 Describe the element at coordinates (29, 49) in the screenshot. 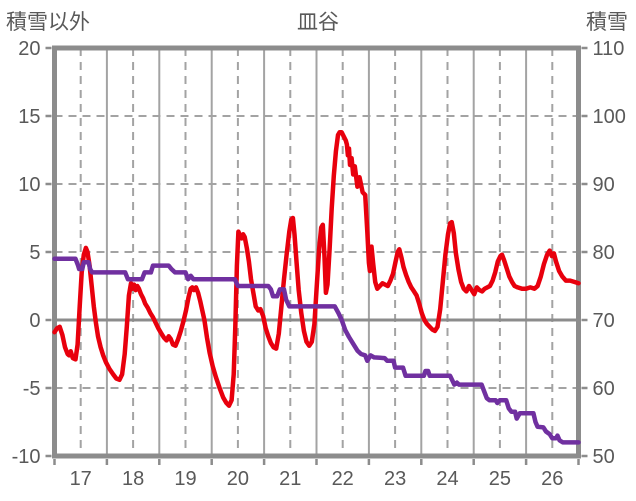

I see `left-axis-tick-label: 20` at that location.